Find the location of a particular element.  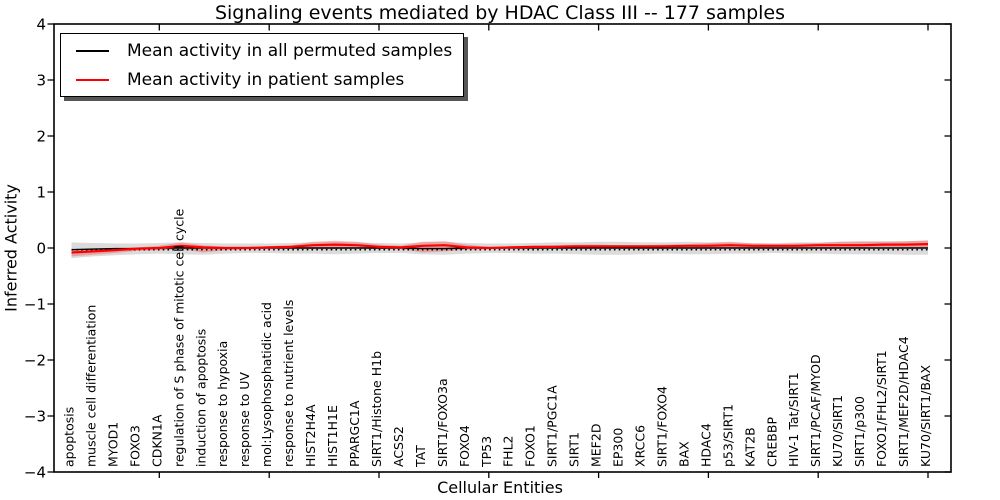

y-axis-tick-labels: −4 −3 −2 −1 0 1 2 3 4 is located at coordinates (35, 249).